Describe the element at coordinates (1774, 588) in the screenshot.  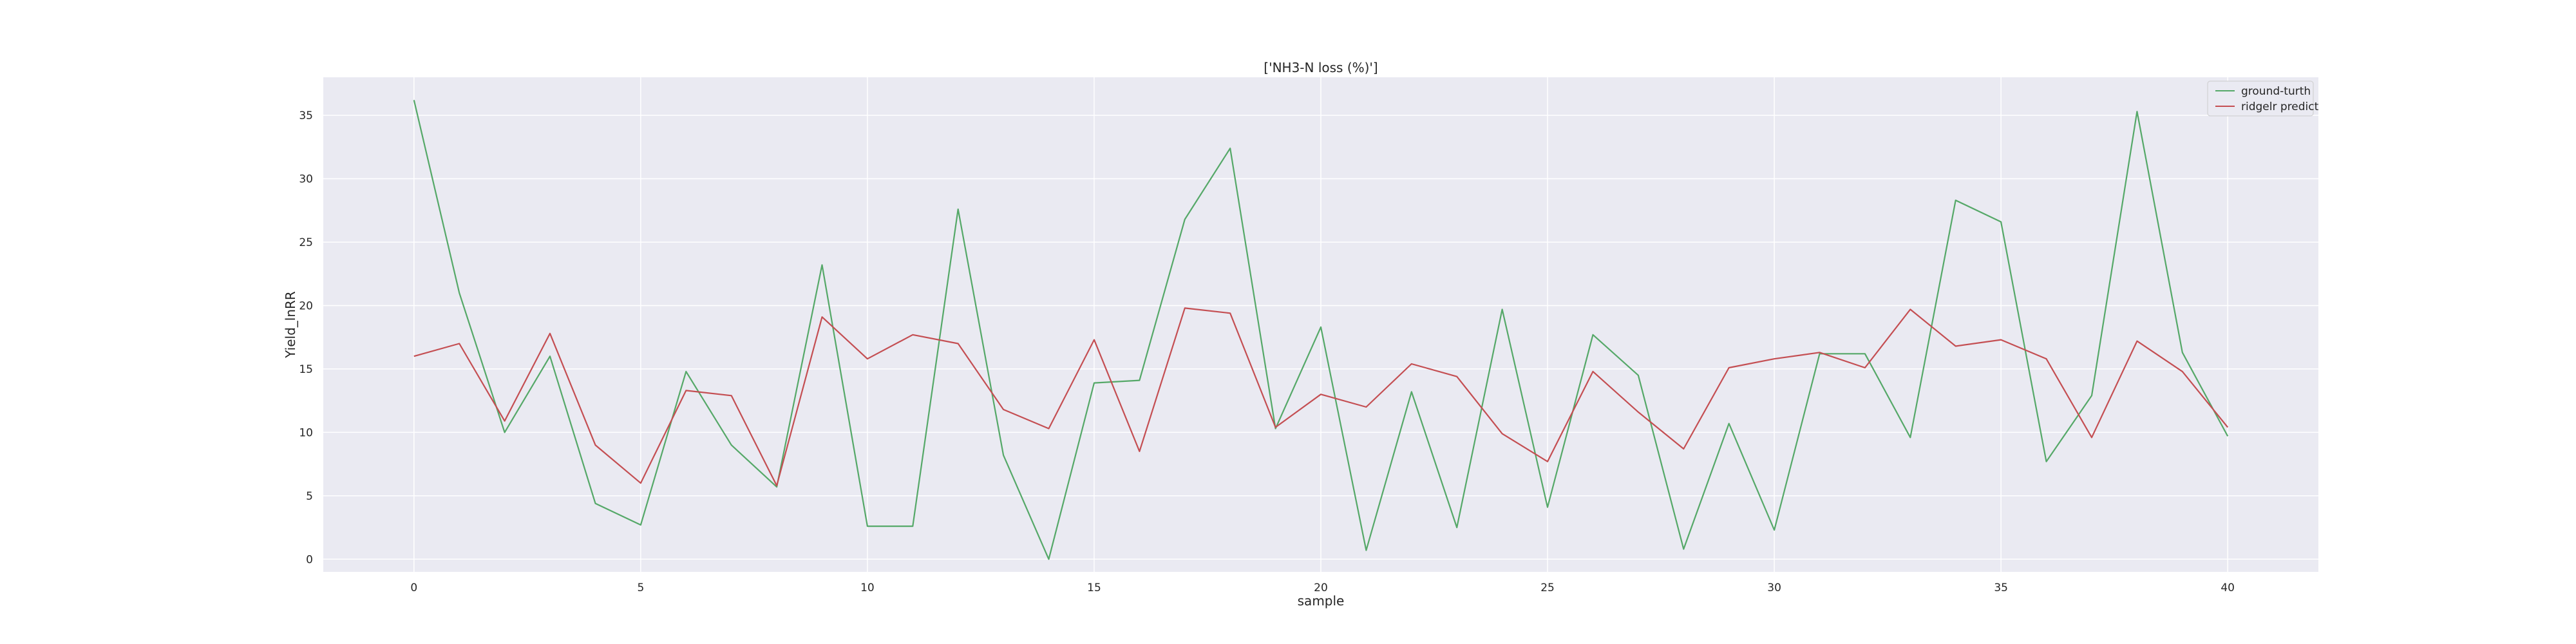
I see `x-tick-label: 30` at that location.